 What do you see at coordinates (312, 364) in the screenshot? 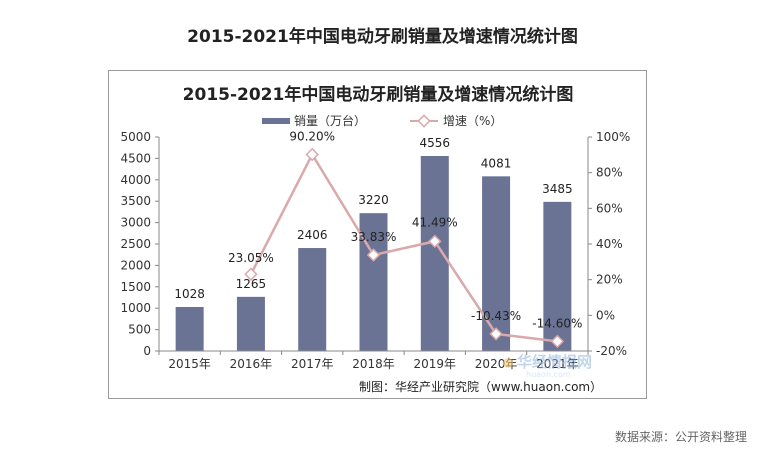
I see `x-tick-label-2: 2017年` at bounding box center [312, 364].